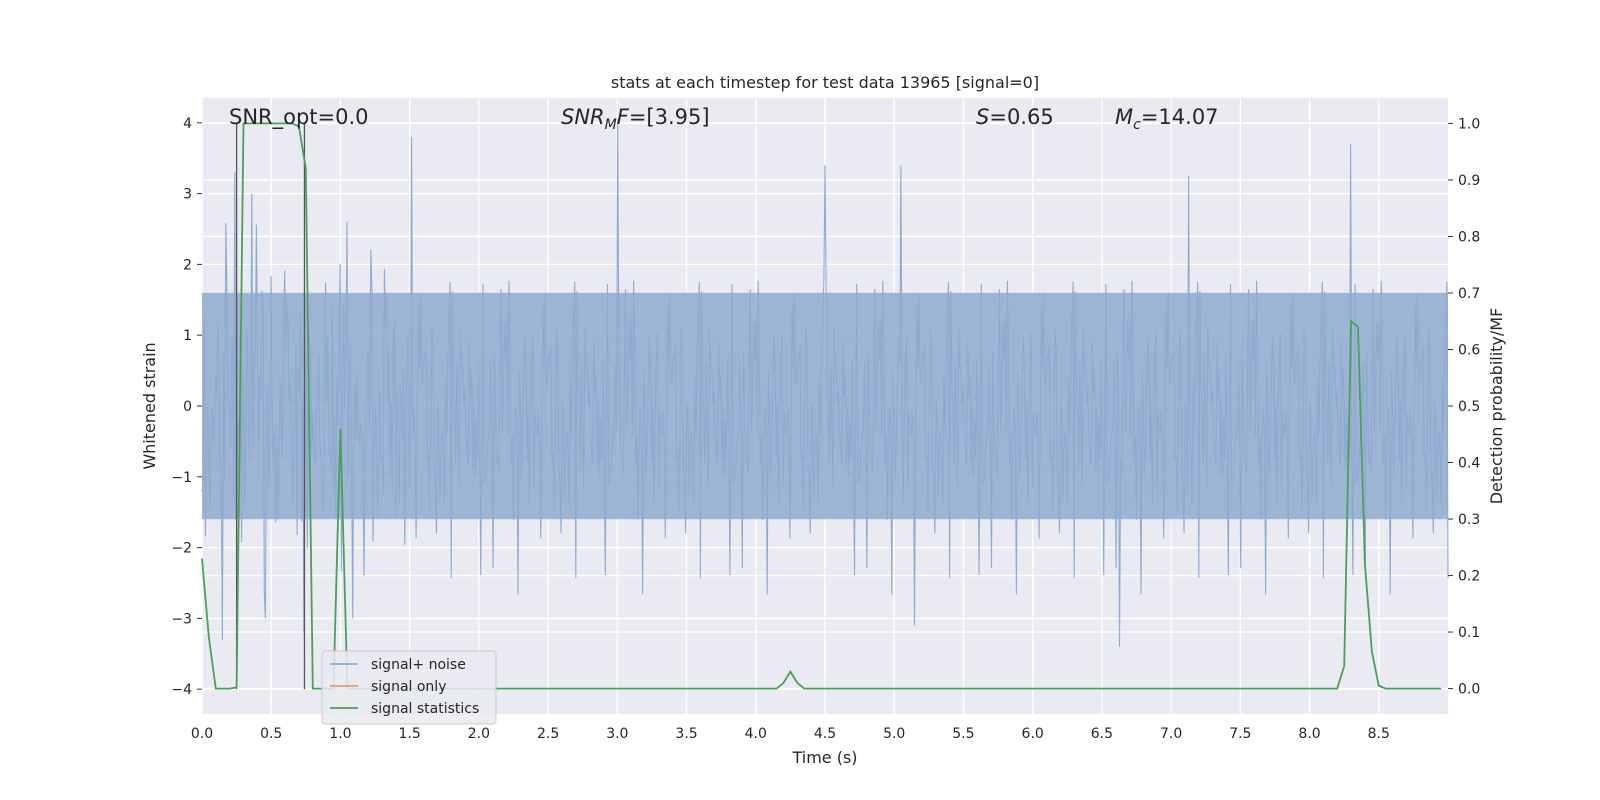 This screenshot has width=1600, height=800. What do you see at coordinates (1469, 294) in the screenshot?
I see `y2-tick-label: 0.7` at bounding box center [1469, 294].